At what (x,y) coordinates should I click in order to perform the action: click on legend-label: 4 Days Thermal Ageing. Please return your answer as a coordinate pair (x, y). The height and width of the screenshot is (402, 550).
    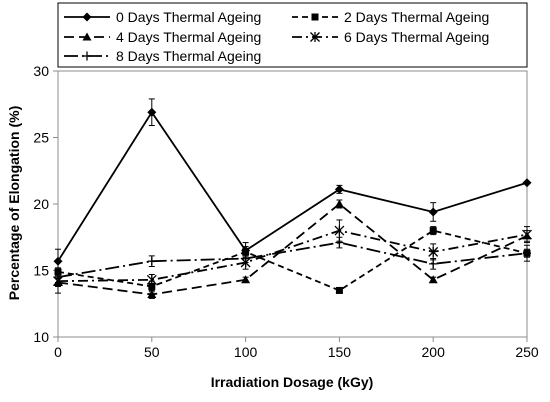
    Looking at the image, I should click on (188, 37).